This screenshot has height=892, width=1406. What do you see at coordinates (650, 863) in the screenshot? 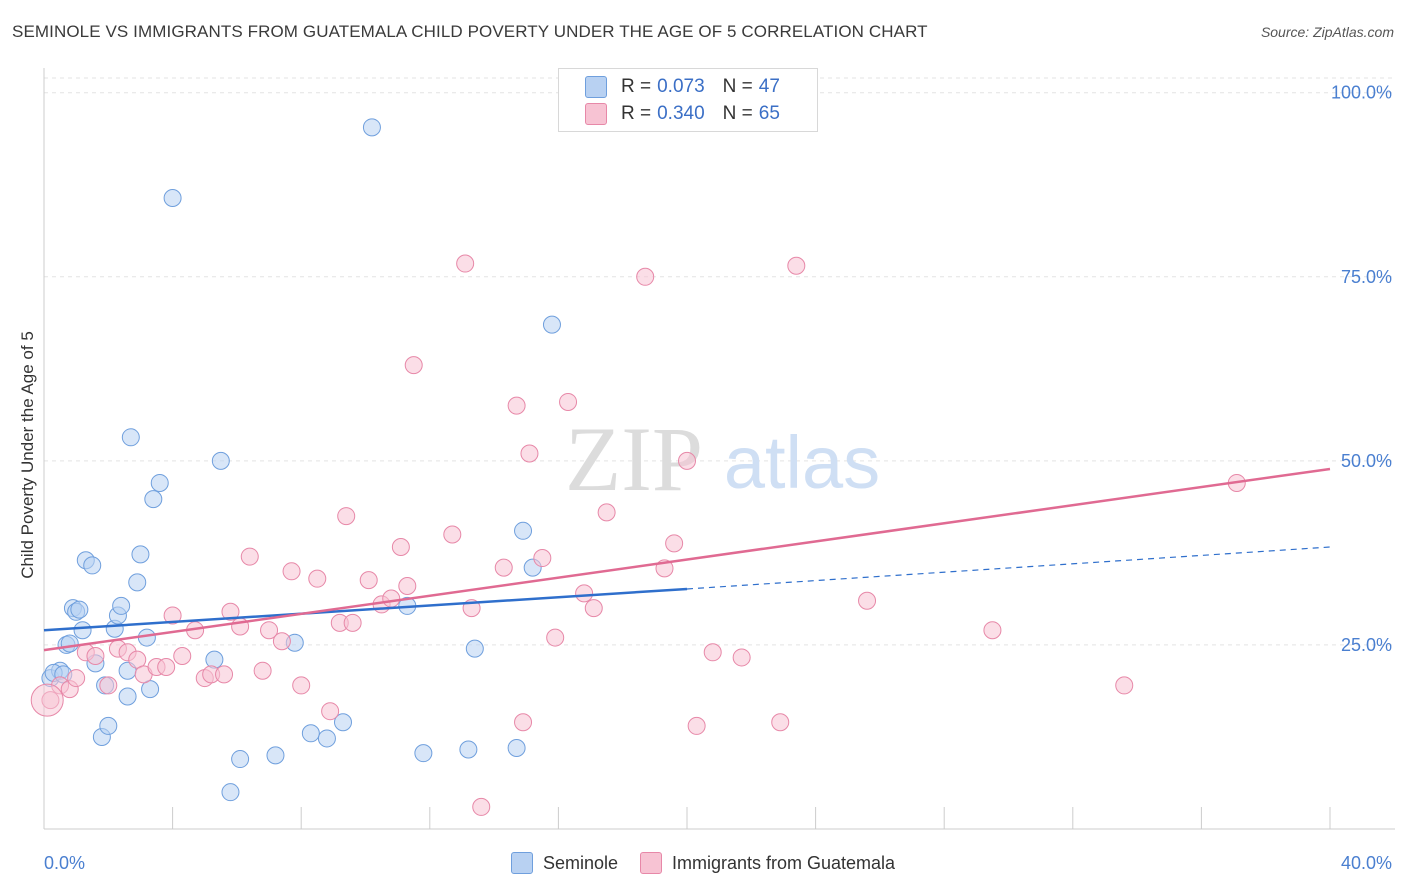
I see `guatemala-legend-swatch` at bounding box center [650, 863].